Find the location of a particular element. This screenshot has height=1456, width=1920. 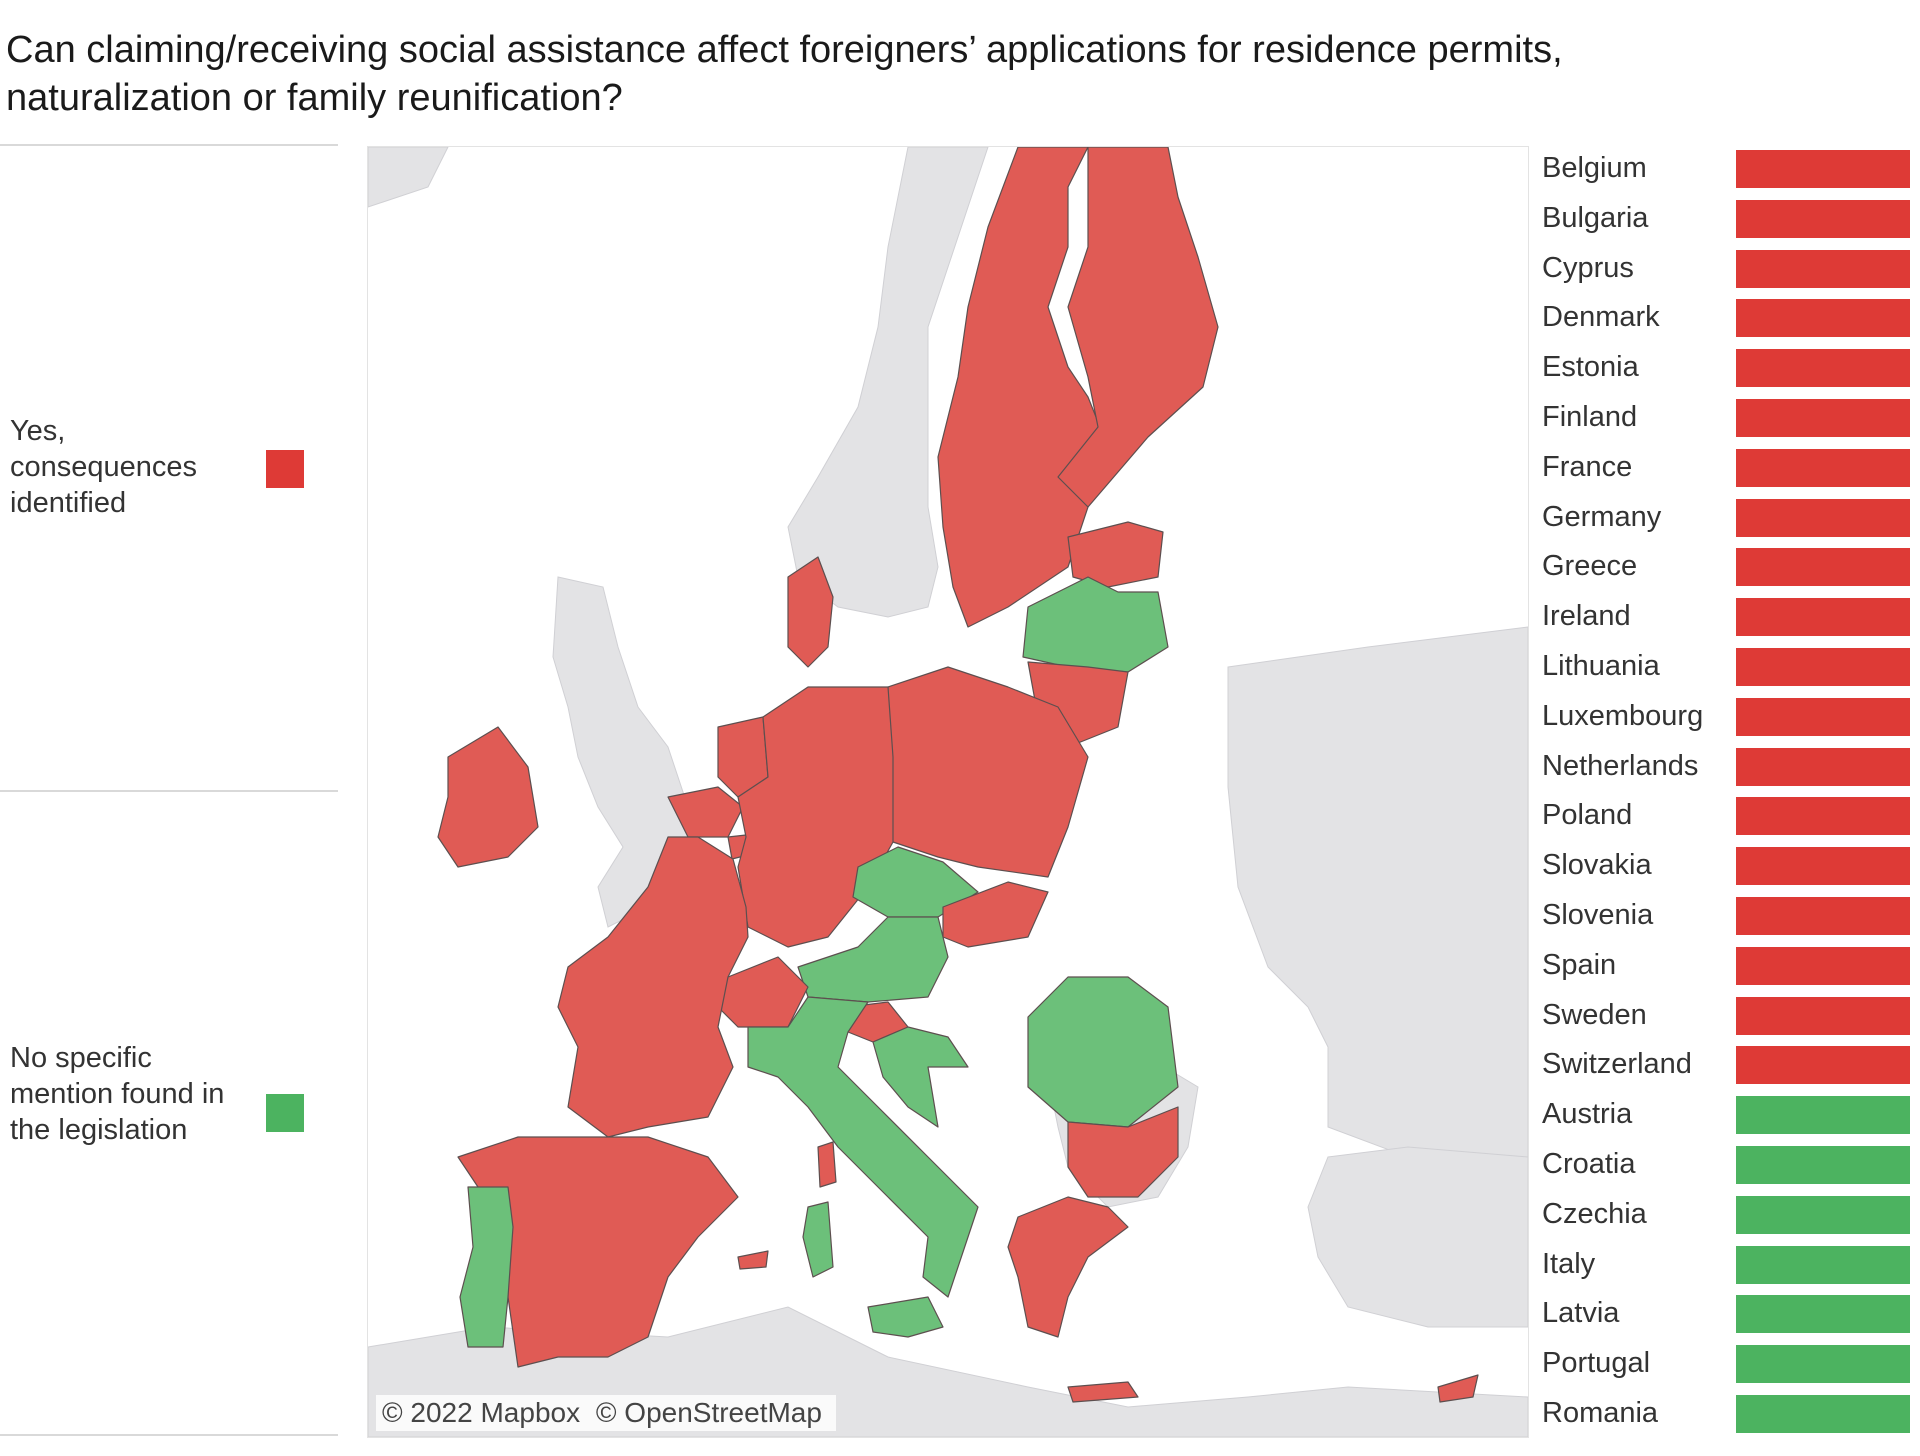

country-name: Estonia is located at coordinates (1590, 367).